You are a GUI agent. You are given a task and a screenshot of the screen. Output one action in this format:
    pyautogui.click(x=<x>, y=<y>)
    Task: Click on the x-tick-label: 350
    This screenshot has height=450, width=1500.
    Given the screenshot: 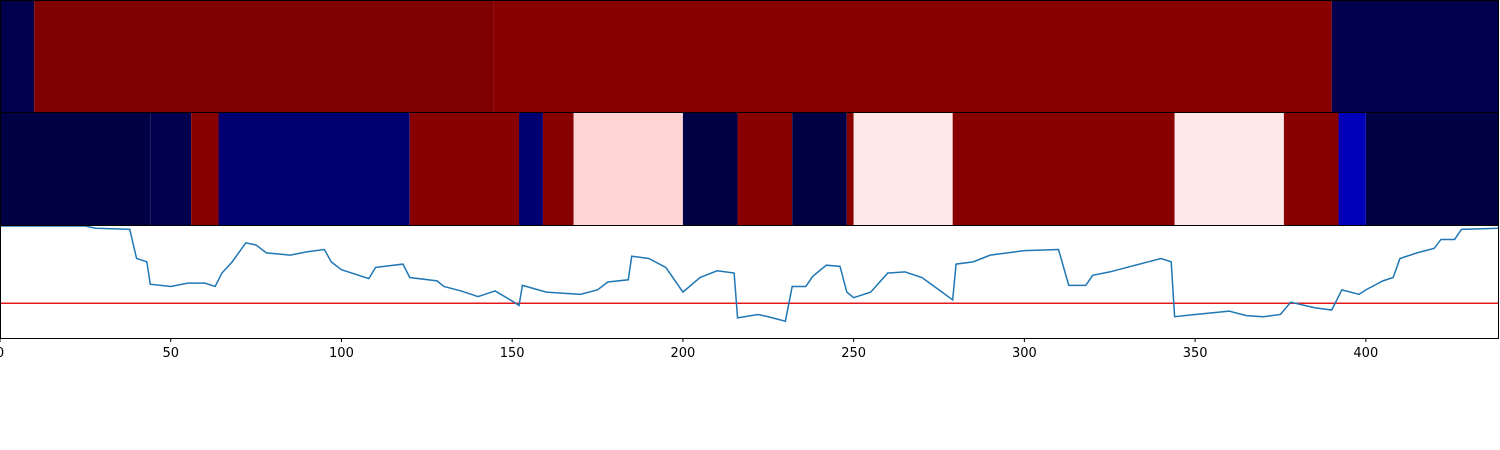 What is the action you would take?
    pyautogui.click(x=1195, y=353)
    